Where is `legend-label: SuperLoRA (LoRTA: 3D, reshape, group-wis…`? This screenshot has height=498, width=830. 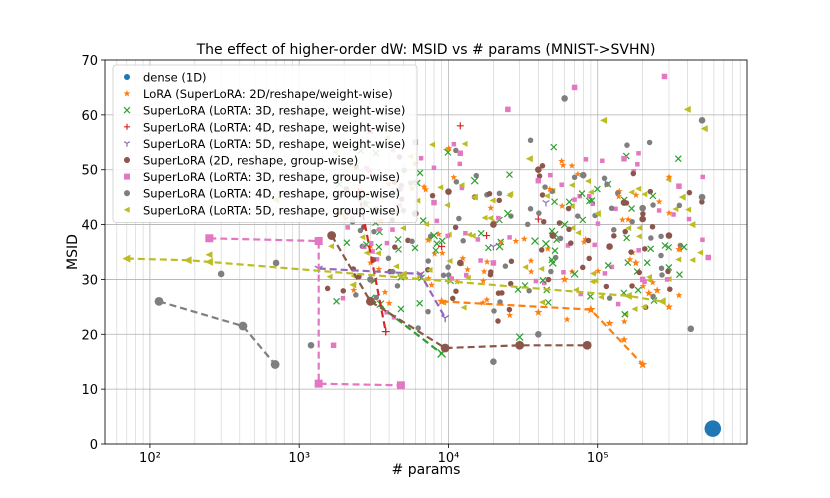 legend-label: SuperLoRA (LoRTA: 3D, reshape, group-wis… is located at coordinates (271, 177).